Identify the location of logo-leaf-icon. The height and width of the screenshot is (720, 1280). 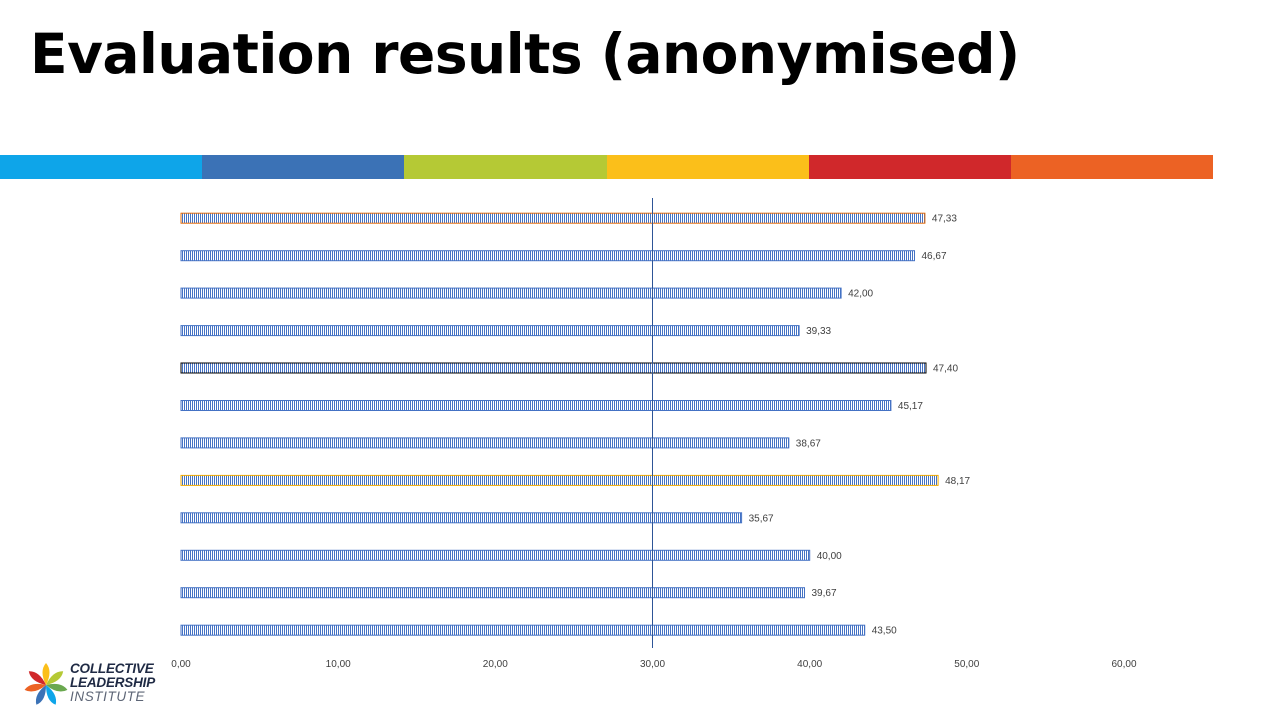
(46, 684).